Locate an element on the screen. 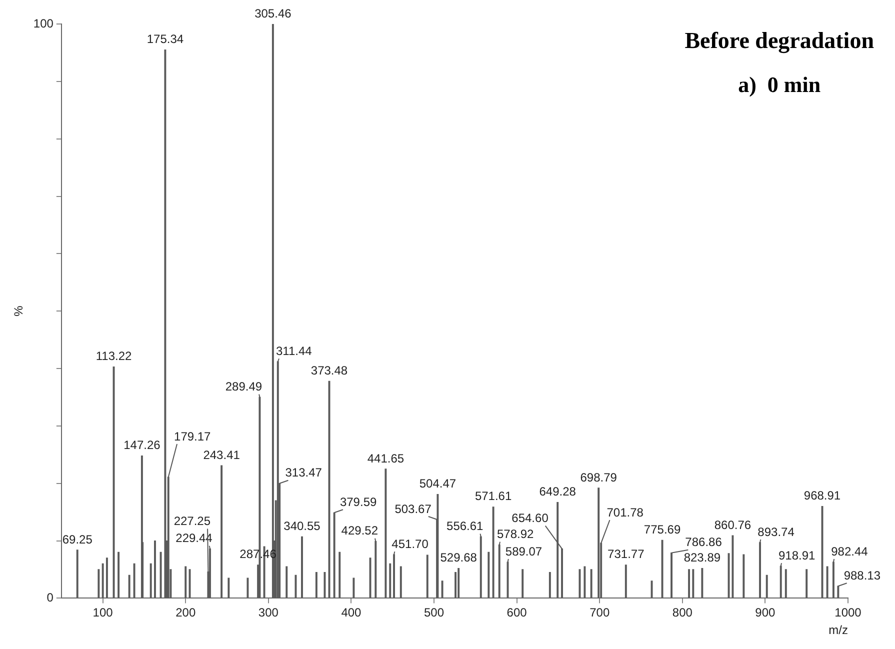  annotation: 311.44 is located at coordinates (294, 351).